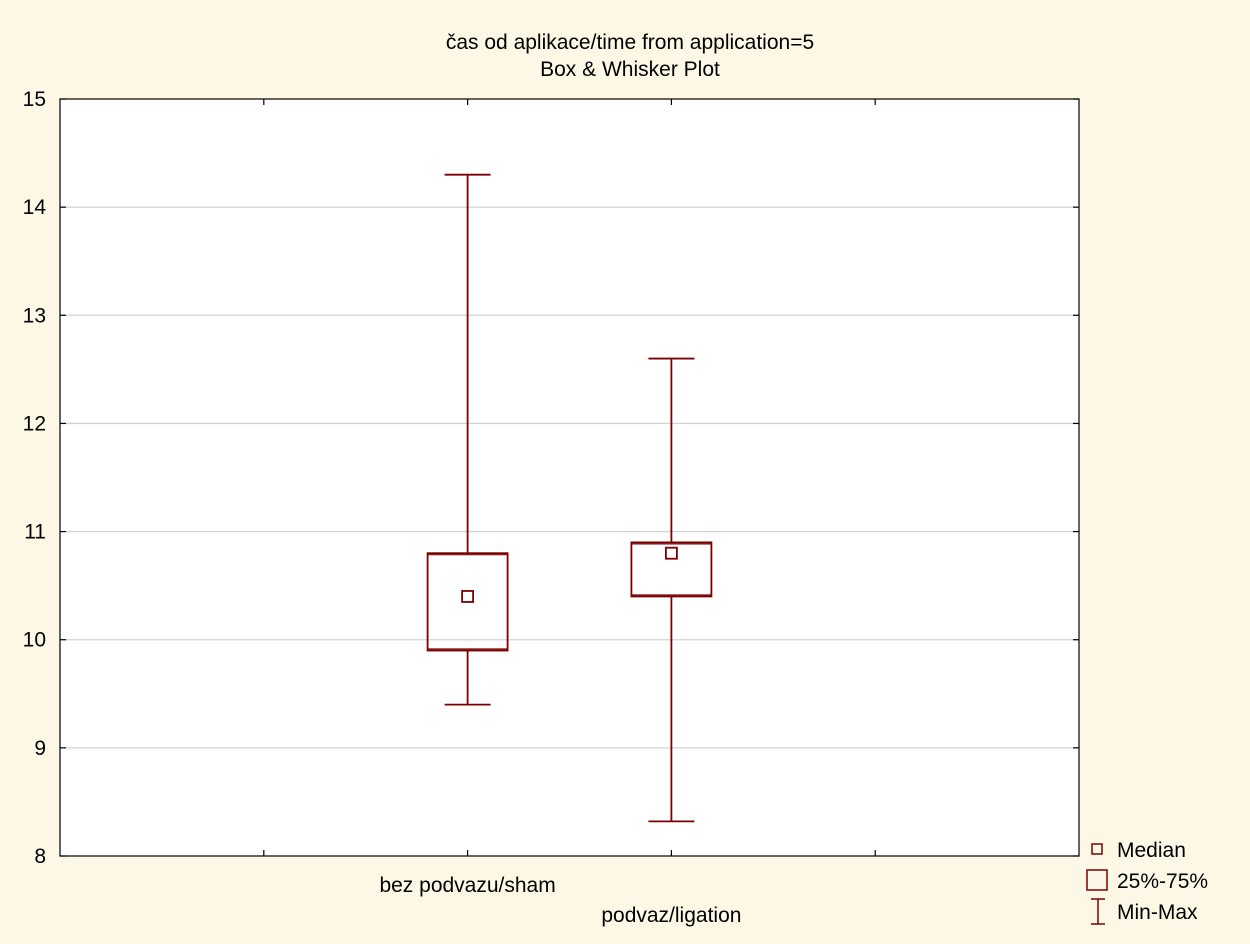 Image resolution: width=1250 pixels, height=944 pixels. I want to click on x-category-label: bez podvazu/sham, so click(467, 885).